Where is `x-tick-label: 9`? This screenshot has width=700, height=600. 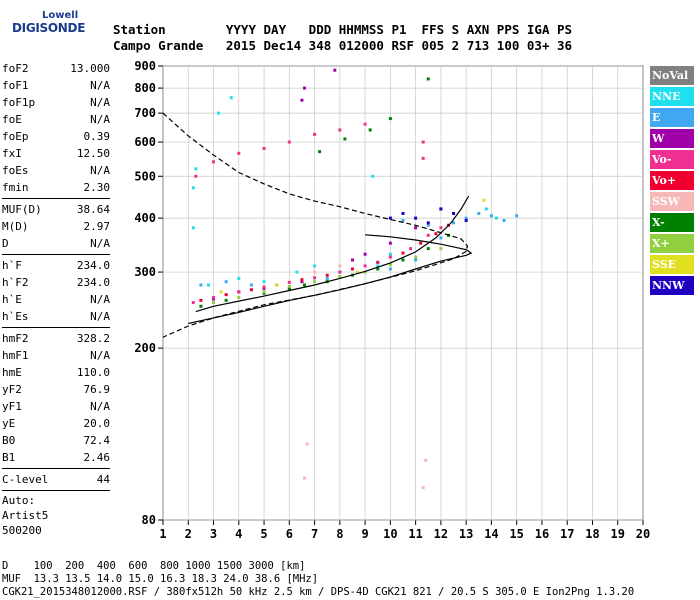
x-tick-label: 9 is located at coordinates (364, 534).